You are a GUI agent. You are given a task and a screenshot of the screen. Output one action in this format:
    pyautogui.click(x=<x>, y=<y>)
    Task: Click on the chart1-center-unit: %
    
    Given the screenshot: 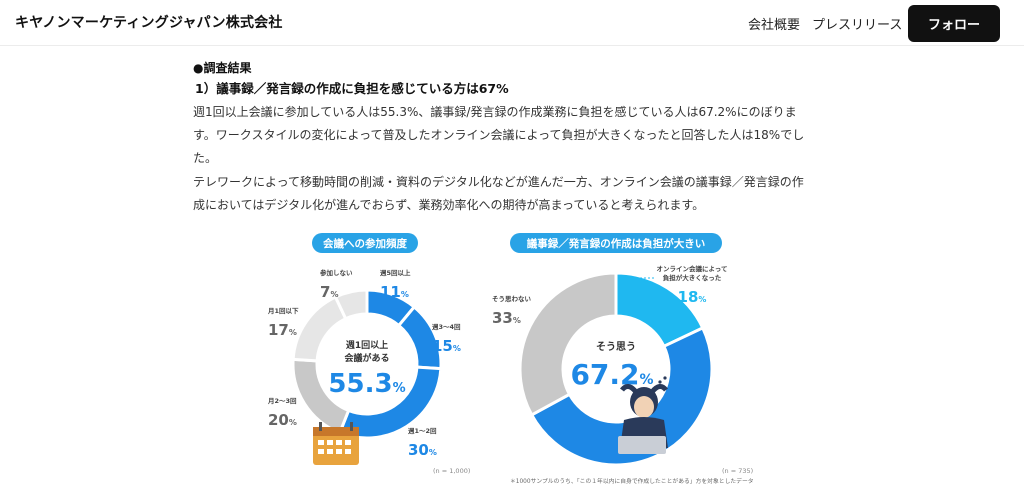 What is the action you would take?
    pyautogui.click(x=399, y=388)
    